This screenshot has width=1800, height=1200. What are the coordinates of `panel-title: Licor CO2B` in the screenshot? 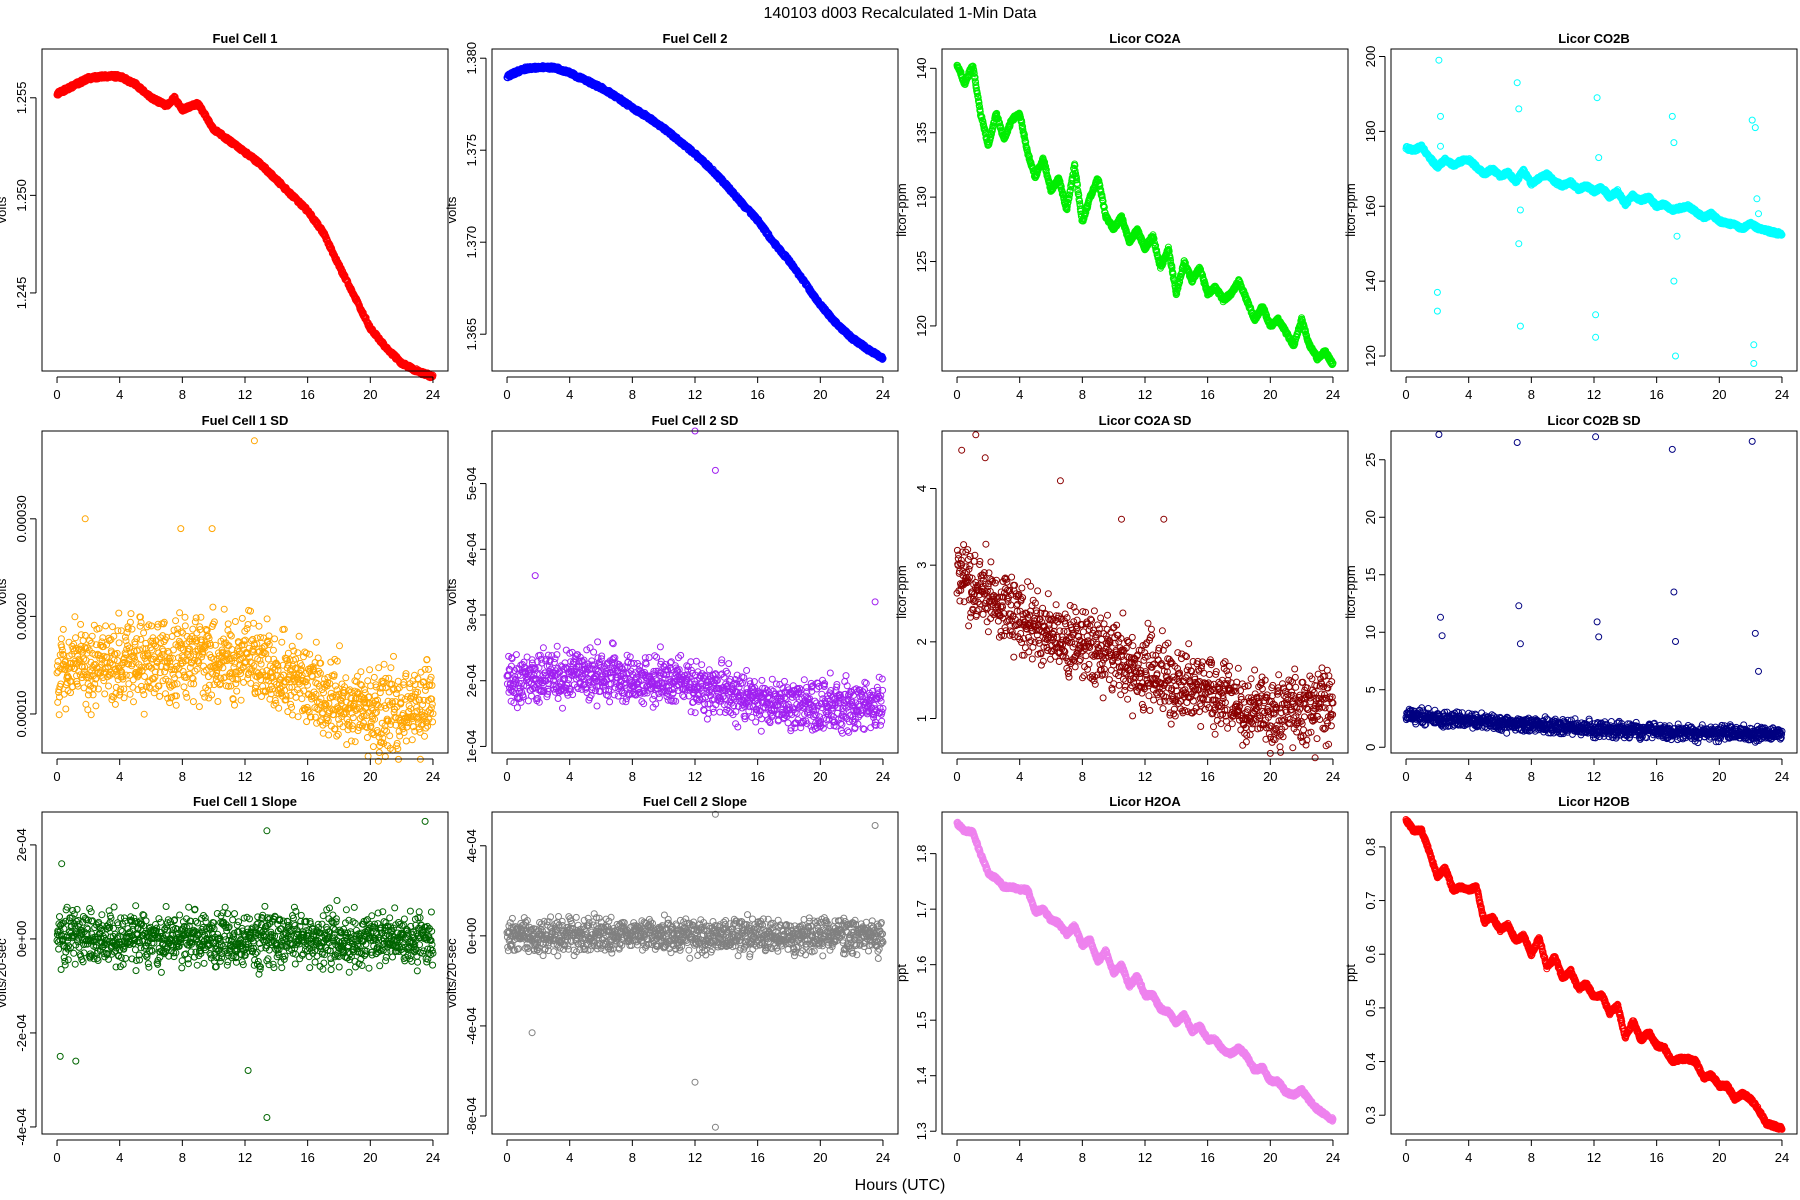 It's located at (1594, 38).